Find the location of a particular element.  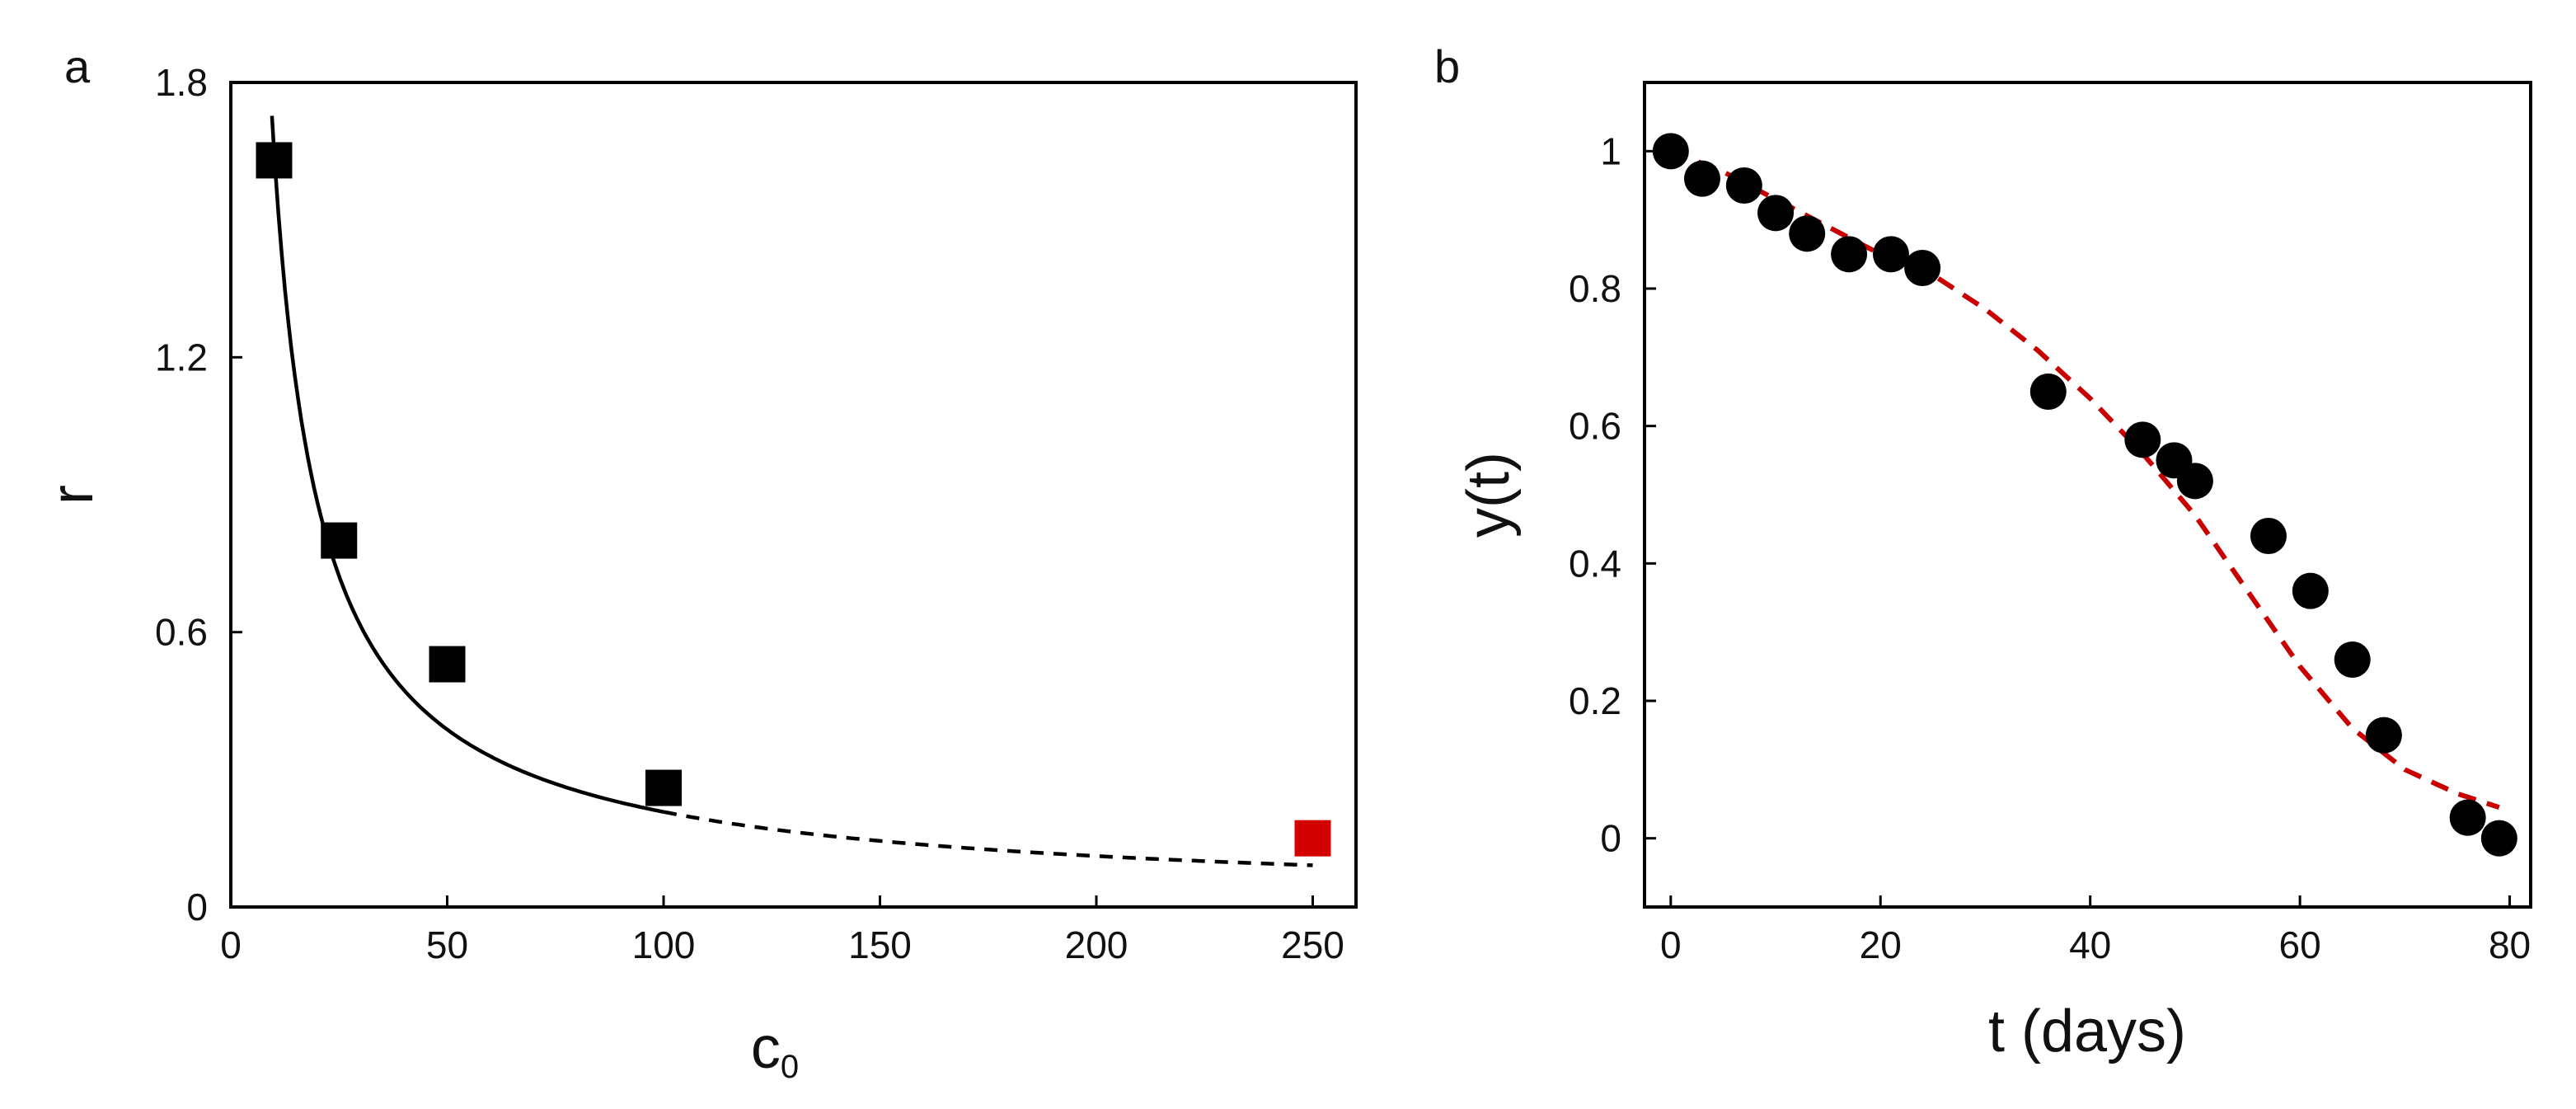

panel-a-ylabel: r is located at coordinates (73, 495).